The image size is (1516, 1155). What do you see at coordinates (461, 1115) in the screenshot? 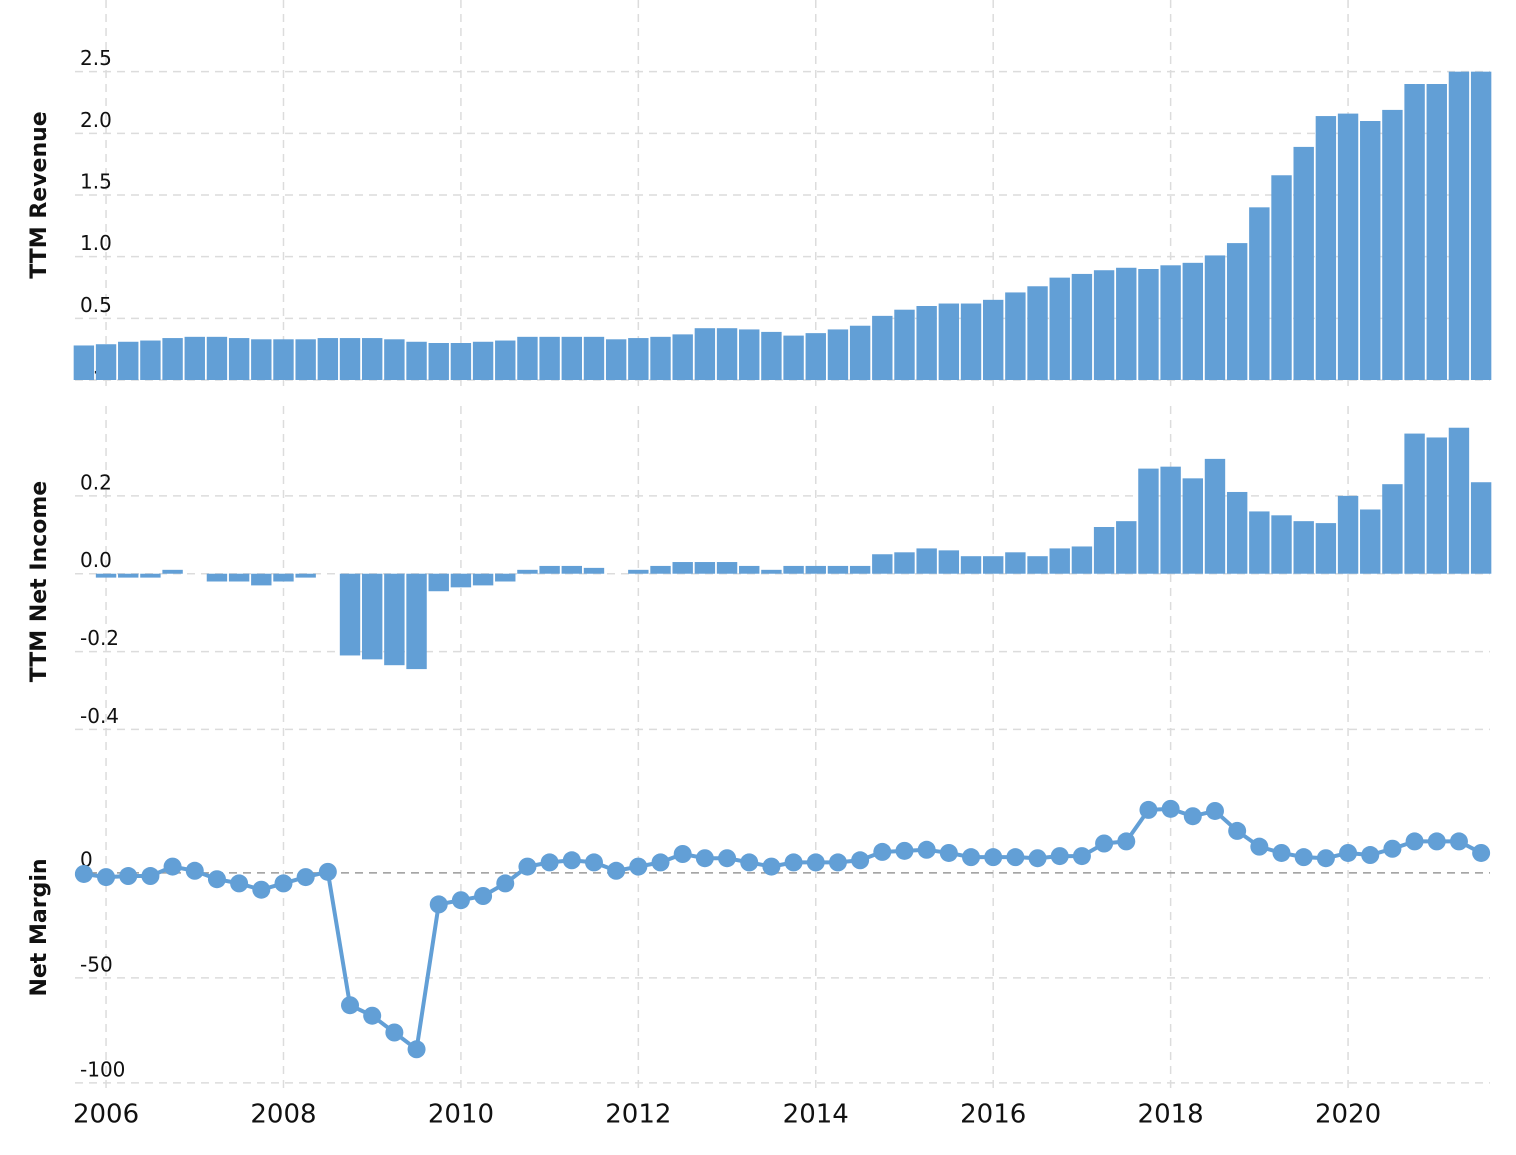
I see `x-tick-label: 2010` at bounding box center [461, 1115].